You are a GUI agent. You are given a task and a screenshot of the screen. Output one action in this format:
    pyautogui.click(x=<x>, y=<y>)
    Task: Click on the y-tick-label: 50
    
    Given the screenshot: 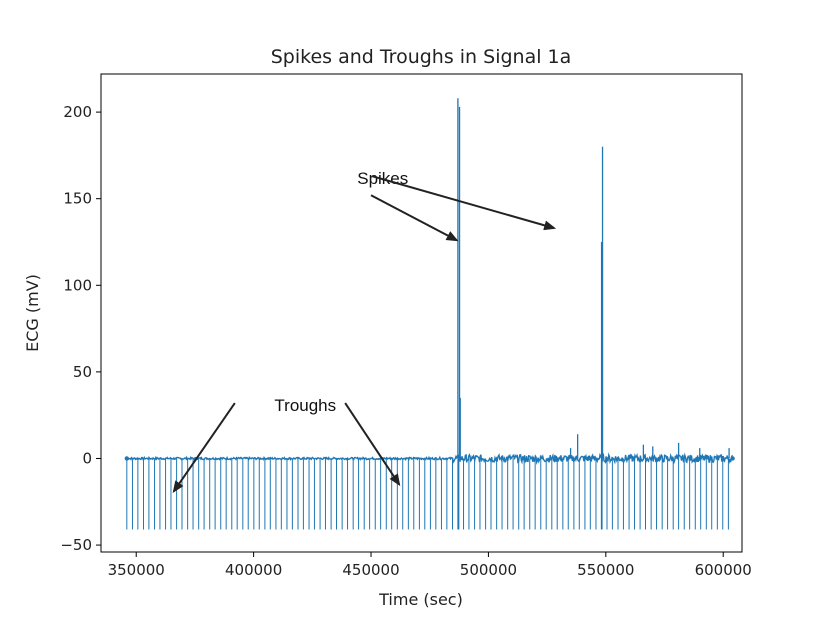 What is the action you would take?
    pyautogui.click(x=82, y=372)
    